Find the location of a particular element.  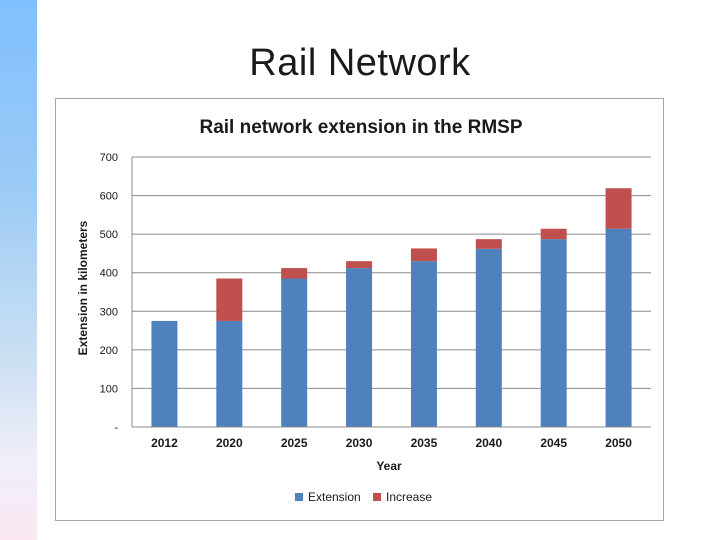

x-tick-label: 2040 is located at coordinates (488, 443).